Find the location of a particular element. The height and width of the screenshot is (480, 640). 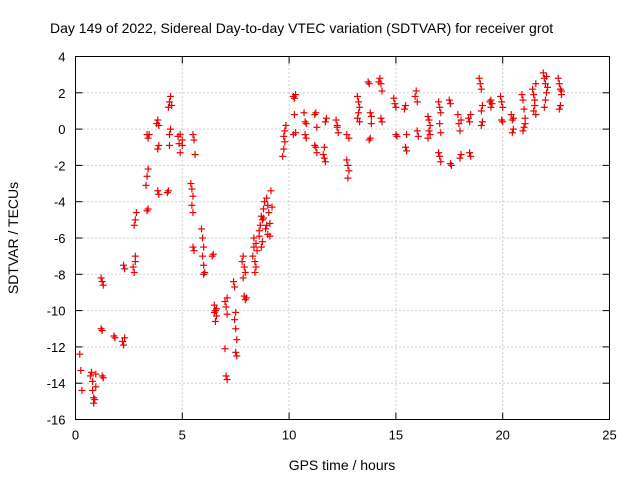

y-tick-label: -4 is located at coordinates (60, 202).